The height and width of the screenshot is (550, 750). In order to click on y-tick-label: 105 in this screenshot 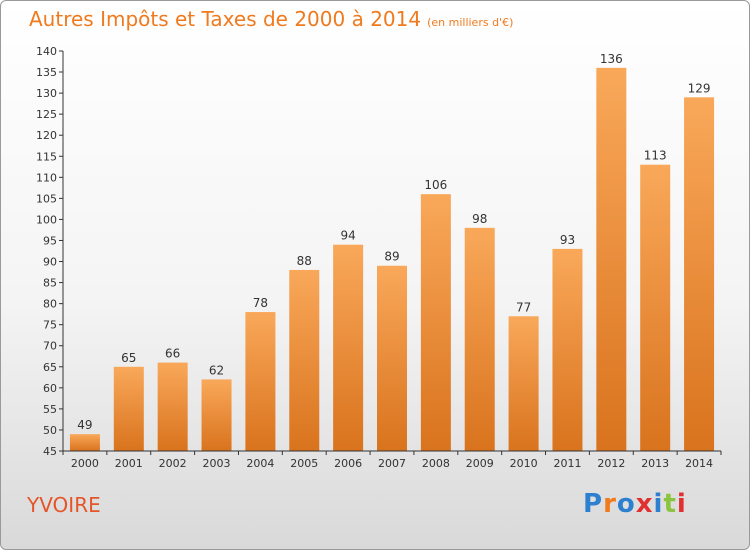, I will do `click(46, 198)`.